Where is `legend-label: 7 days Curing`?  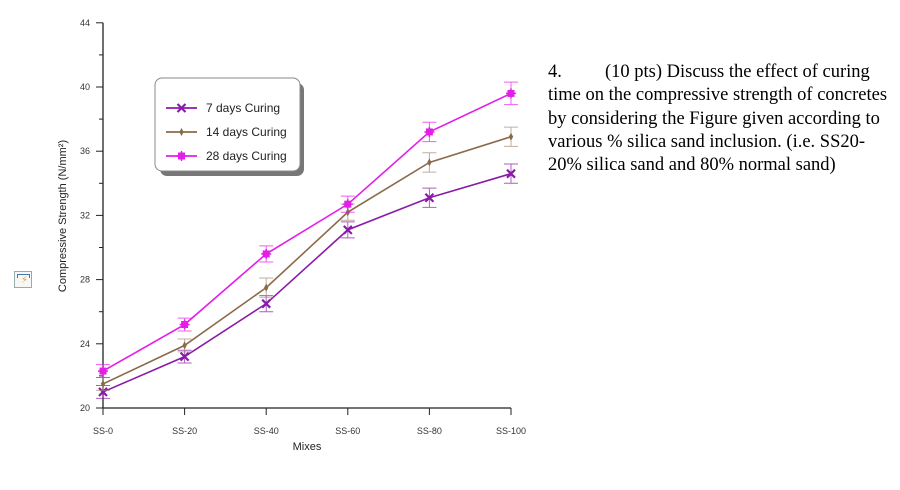
legend-label: 7 days Curing is located at coordinates (243, 108).